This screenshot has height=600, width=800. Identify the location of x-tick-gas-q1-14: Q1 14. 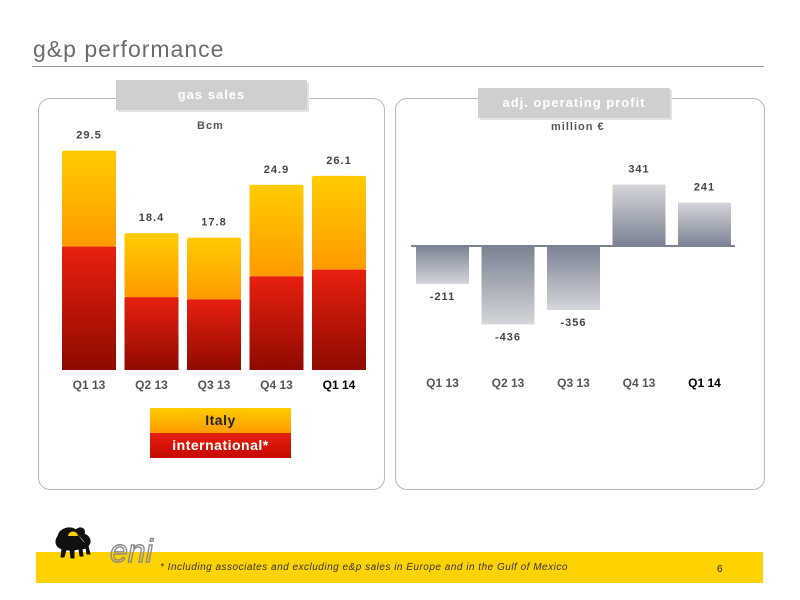
(339, 385).